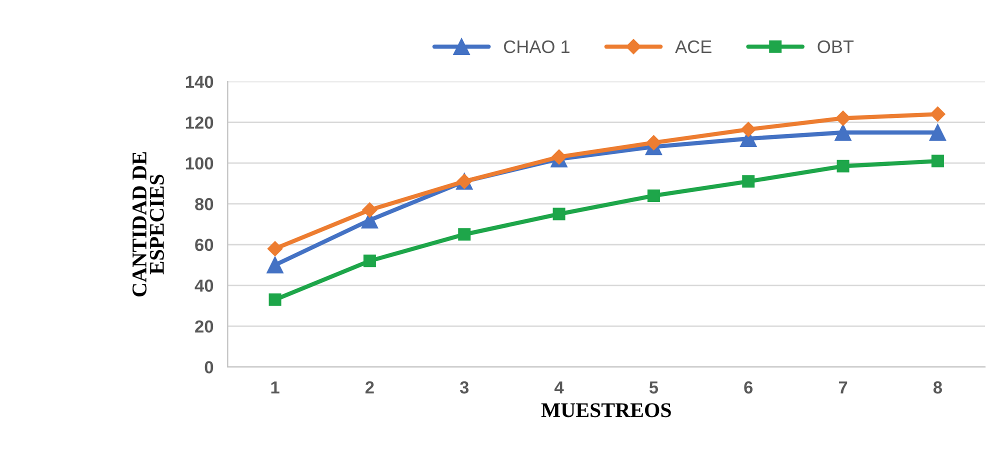 This screenshot has width=990, height=453. I want to click on legend-label: OBT, so click(836, 47).